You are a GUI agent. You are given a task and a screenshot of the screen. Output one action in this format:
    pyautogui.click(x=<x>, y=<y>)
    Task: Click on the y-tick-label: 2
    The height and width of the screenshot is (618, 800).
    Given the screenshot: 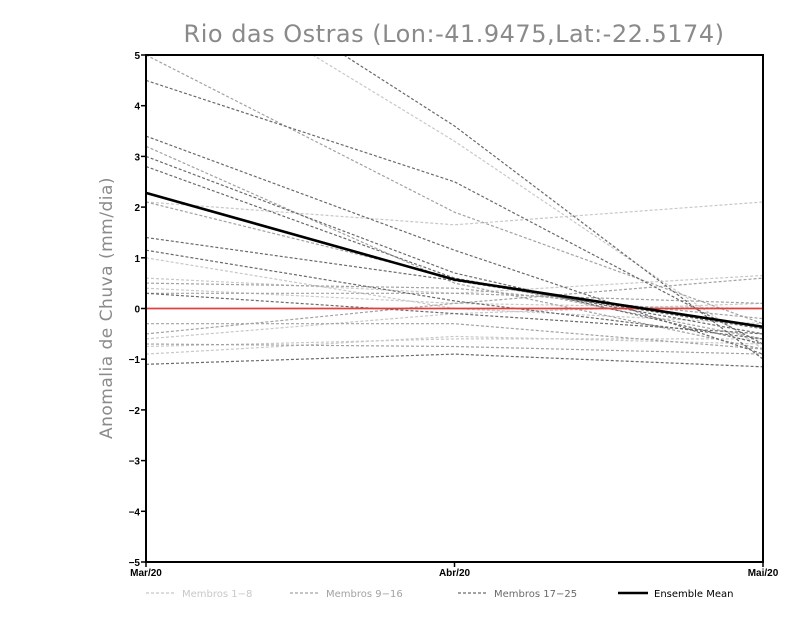 What is the action you would take?
    pyautogui.click(x=137, y=208)
    